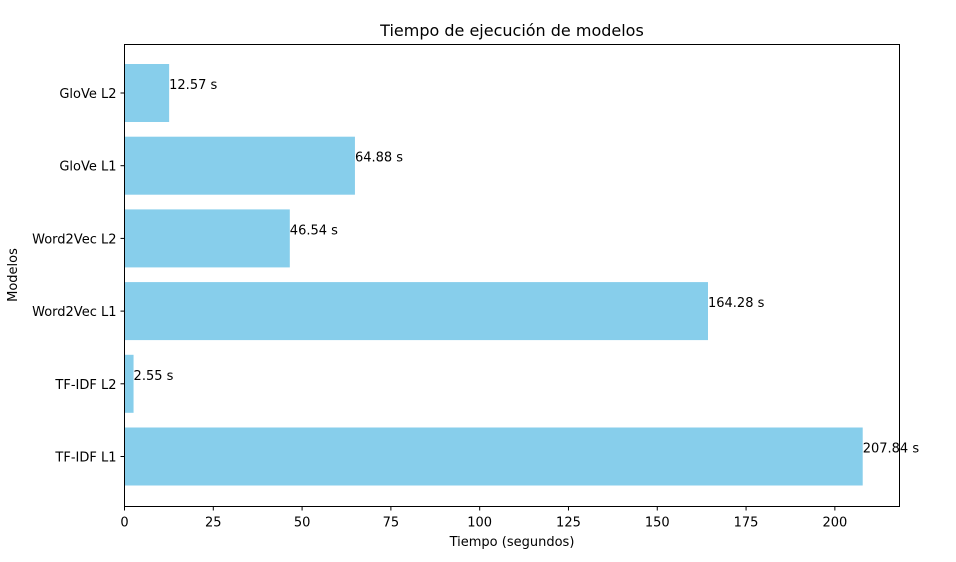  I want to click on x-tick-label: 100, so click(479, 523).